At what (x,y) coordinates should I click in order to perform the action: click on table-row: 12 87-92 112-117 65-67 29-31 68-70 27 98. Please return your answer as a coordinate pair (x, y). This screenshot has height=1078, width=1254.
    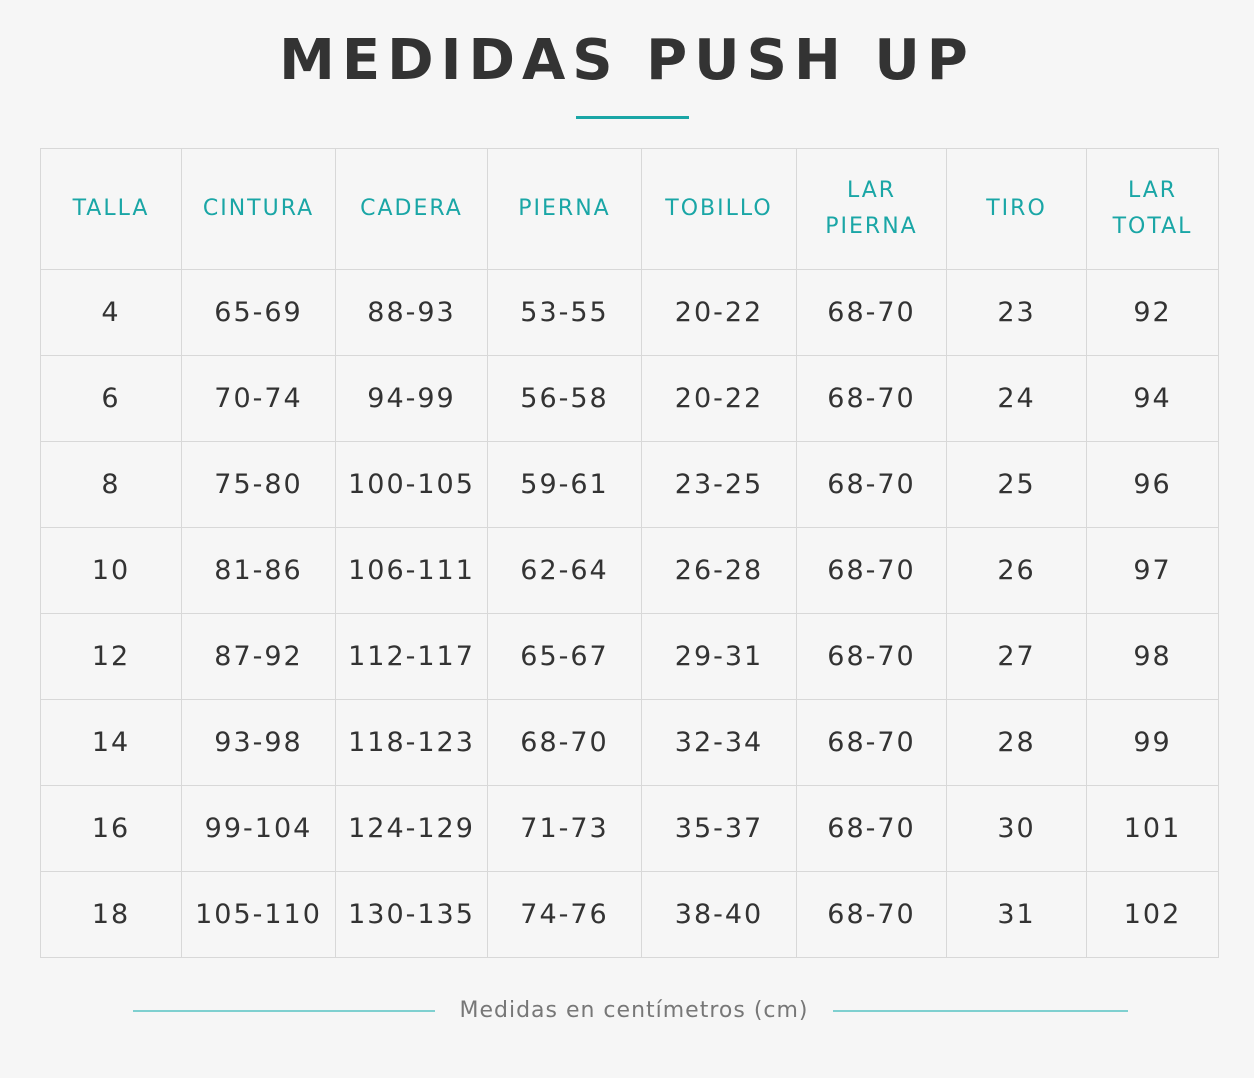
    Looking at the image, I should click on (629, 656).